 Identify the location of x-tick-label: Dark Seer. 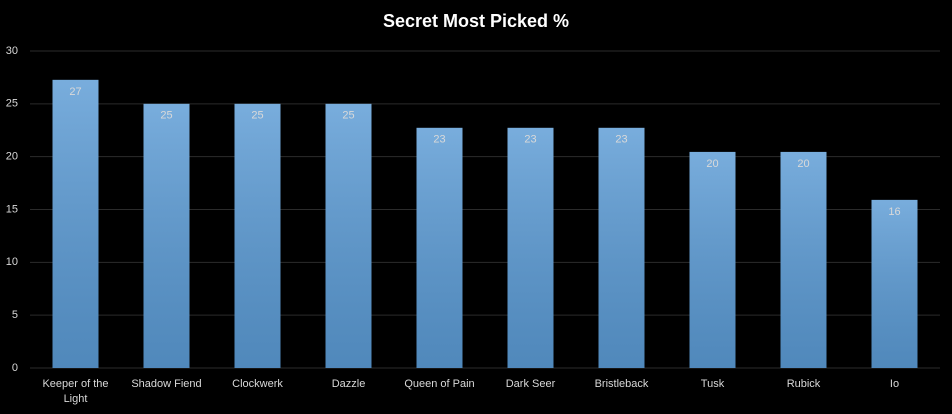
(530, 384).